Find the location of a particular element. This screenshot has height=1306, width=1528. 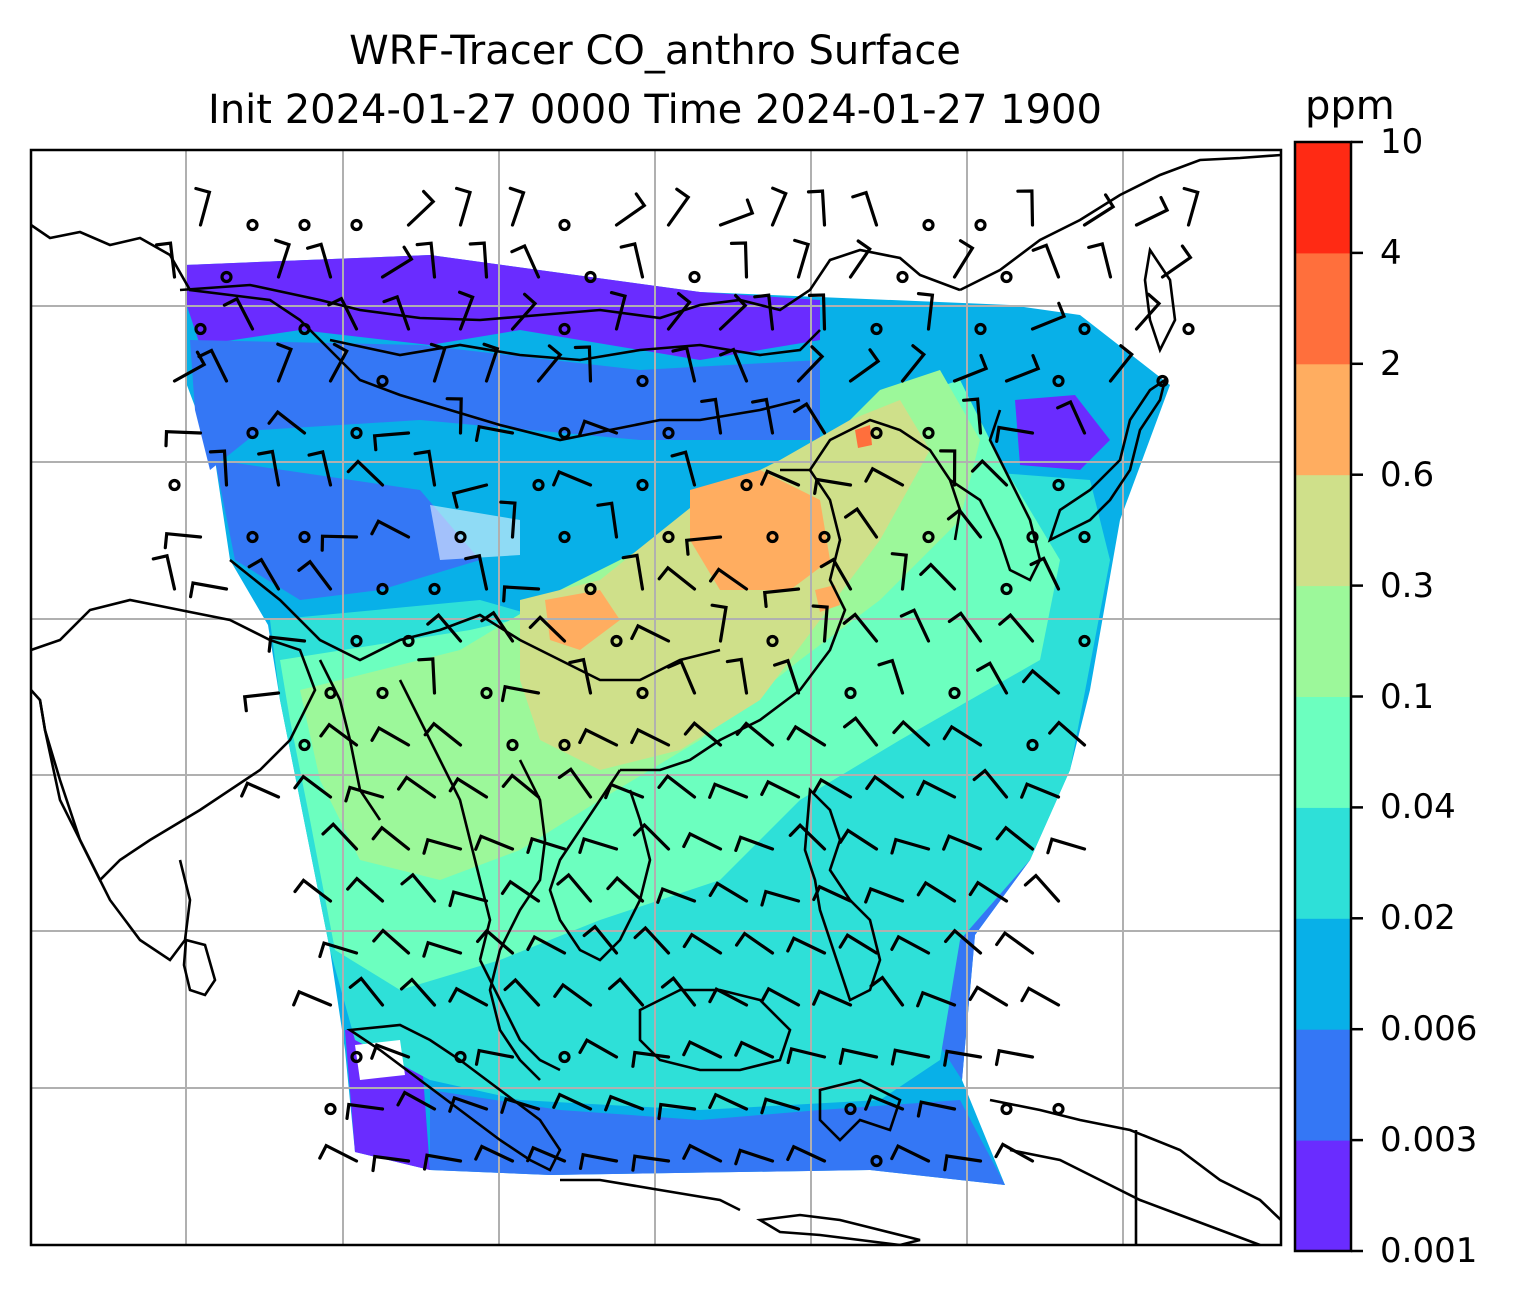

colorbar-tick-label-4: 0.04 is located at coordinates (1418, 807).